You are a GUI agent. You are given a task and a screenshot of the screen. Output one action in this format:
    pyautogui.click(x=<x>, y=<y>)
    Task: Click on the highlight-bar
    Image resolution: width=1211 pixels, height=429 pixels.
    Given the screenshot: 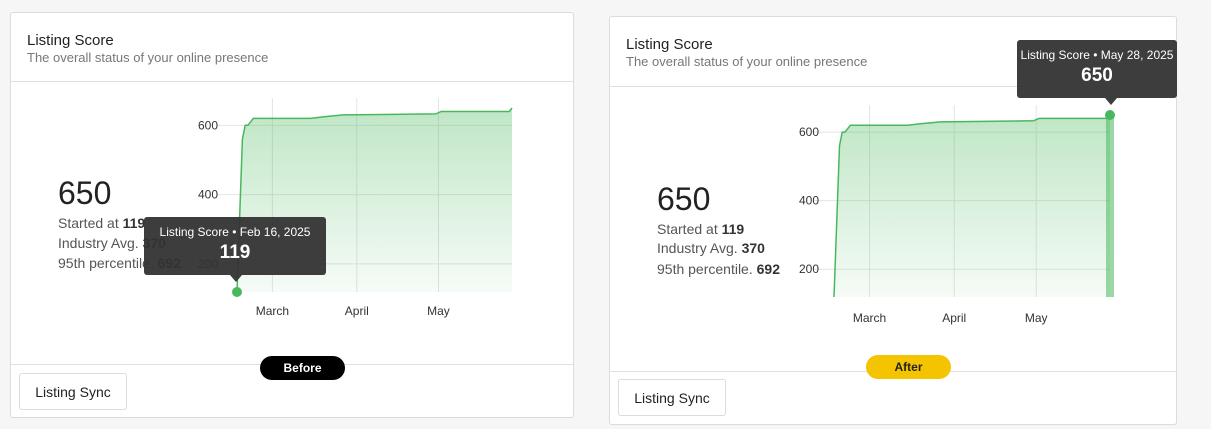 What is the action you would take?
    pyautogui.click(x=1110, y=206)
    